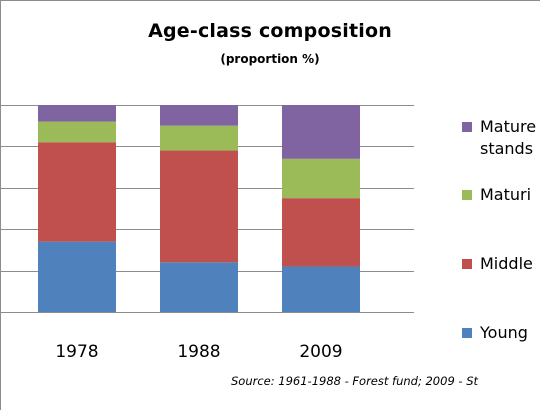  I want to click on bar-segment-1988-mature-stands, so click(199, 115).